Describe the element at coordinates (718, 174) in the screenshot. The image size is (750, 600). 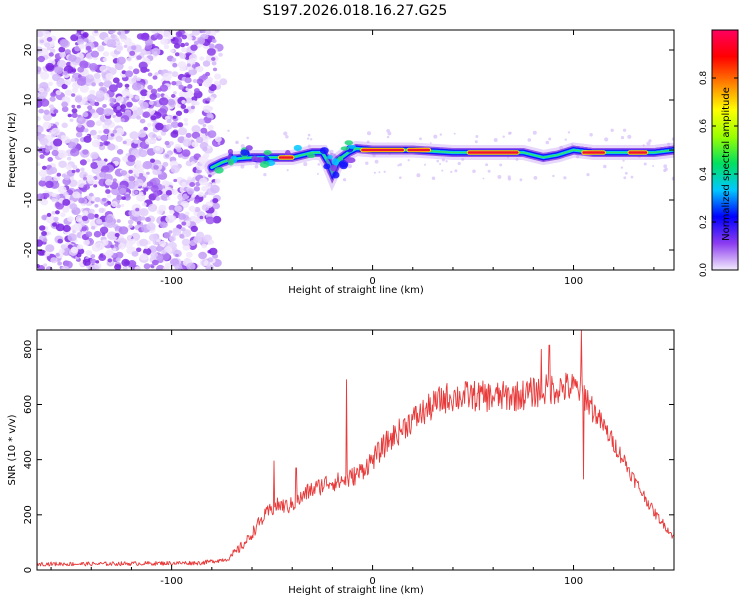
I see `colorbar-ticks: 0.0 0.2 0.4 0.6 0.8` at that location.